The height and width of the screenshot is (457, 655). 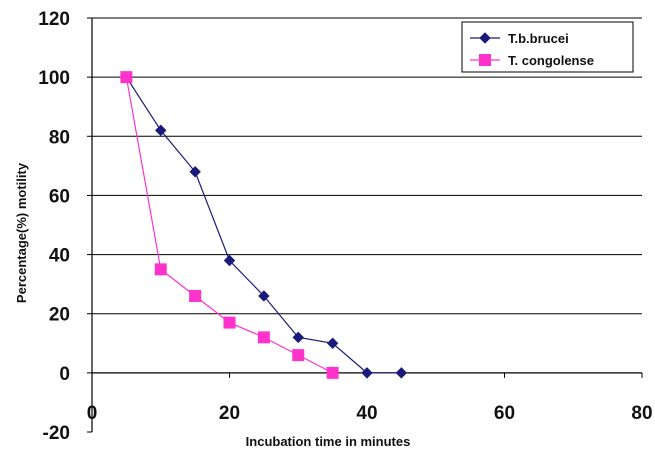 I want to click on y-tick-label: -20, so click(x=56, y=433).